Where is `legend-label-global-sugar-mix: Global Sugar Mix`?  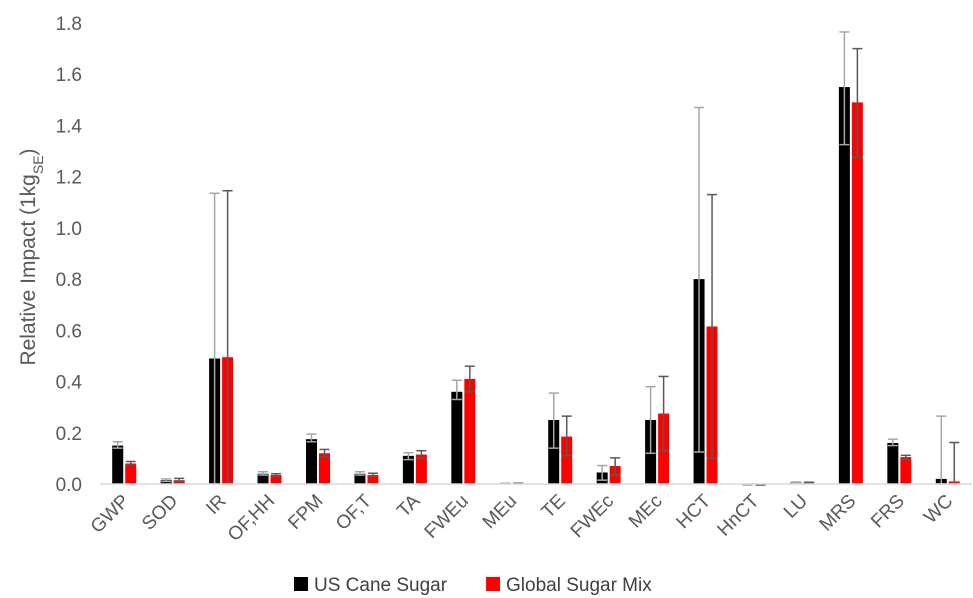
legend-label-global-sugar-mix: Global Sugar Mix is located at coordinates (579, 585).